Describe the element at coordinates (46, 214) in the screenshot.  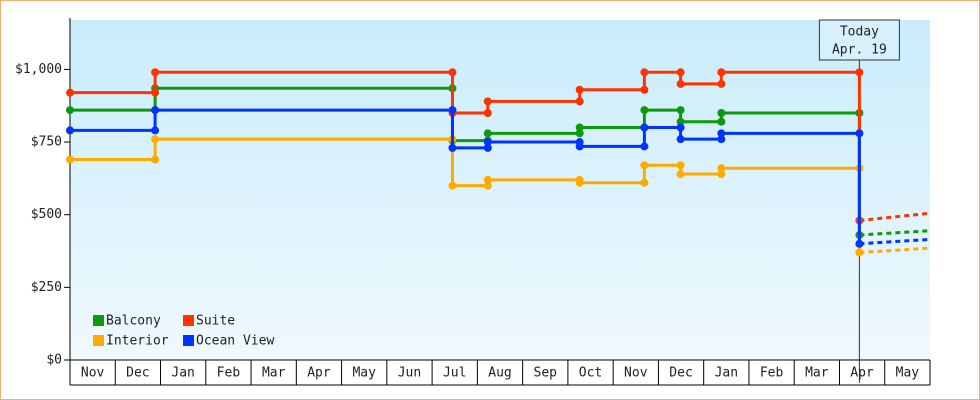
I see `y-tick-label: $500` at that location.